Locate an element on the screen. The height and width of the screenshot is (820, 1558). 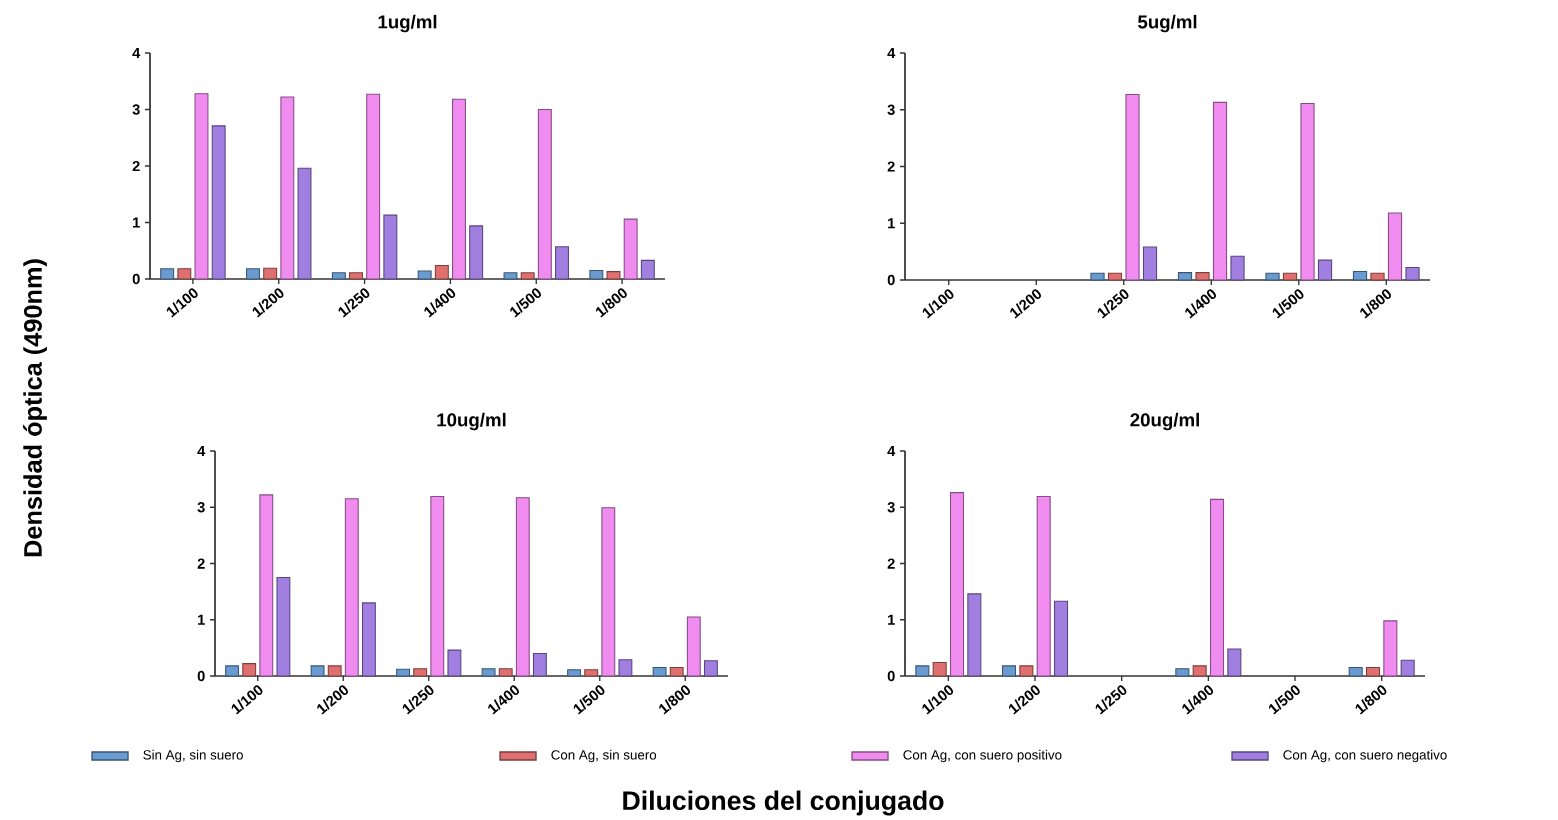
chart-title: 10ug/ml is located at coordinates (471, 421).